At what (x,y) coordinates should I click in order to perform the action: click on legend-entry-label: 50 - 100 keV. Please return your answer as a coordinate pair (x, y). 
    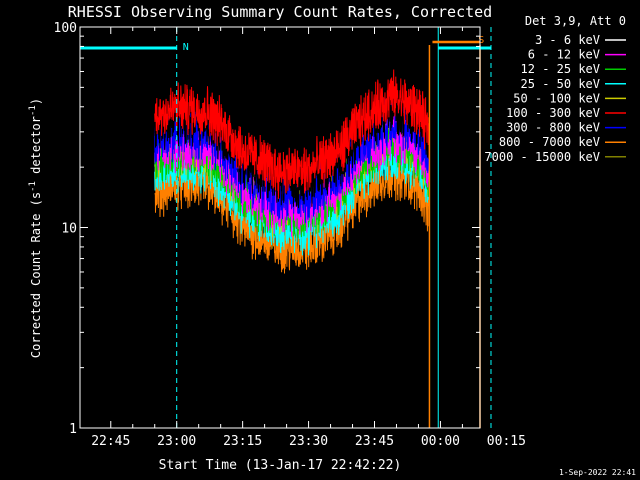
    Looking at the image, I should click on (556, 98).